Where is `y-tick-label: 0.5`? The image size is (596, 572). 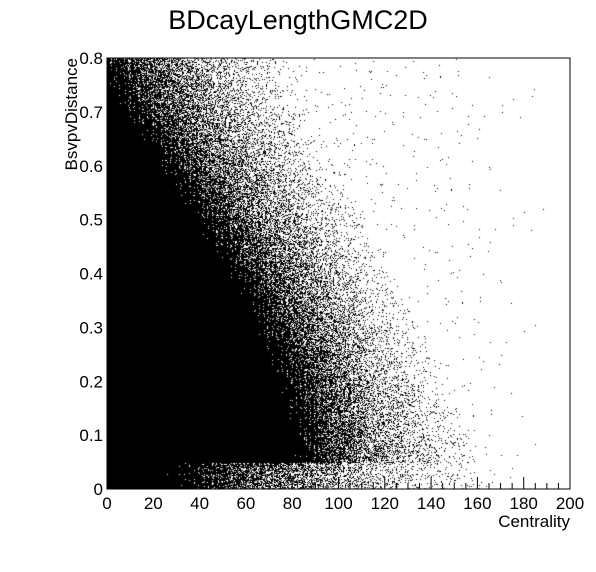 y-tick-label: 0.5 is located at coordinates (91, 220).